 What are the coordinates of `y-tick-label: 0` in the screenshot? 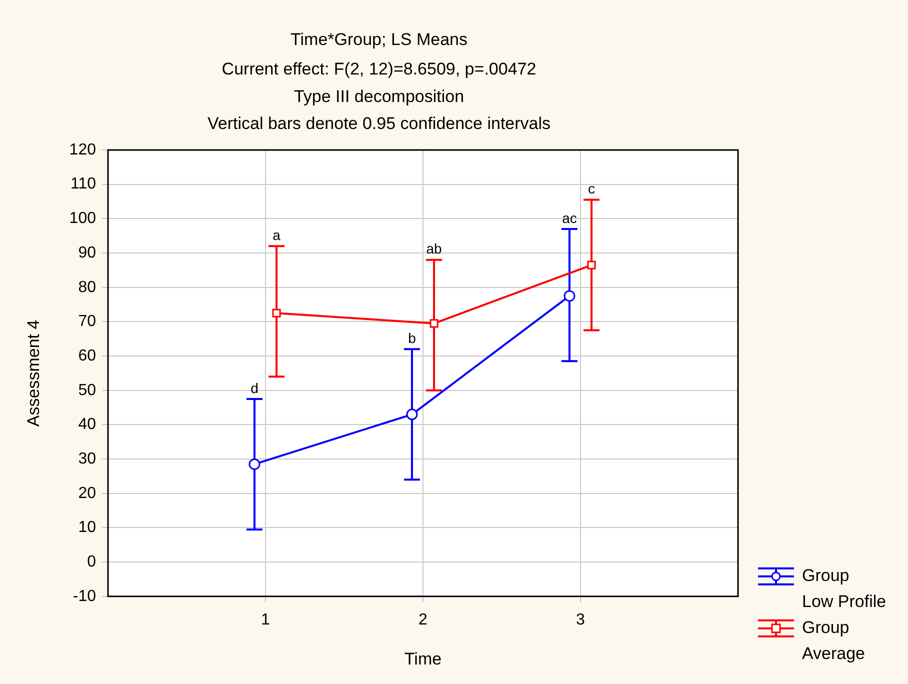 It's located at (91, 561).